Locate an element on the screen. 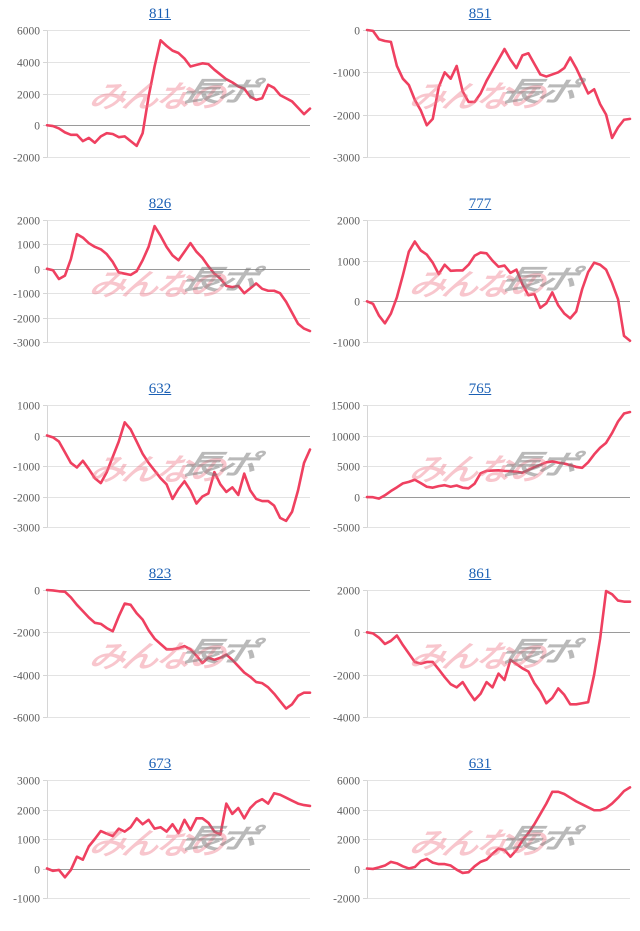 This screenshot has width=640, height=931. chart-title-link: 811 is located at coordinates (160, 14).